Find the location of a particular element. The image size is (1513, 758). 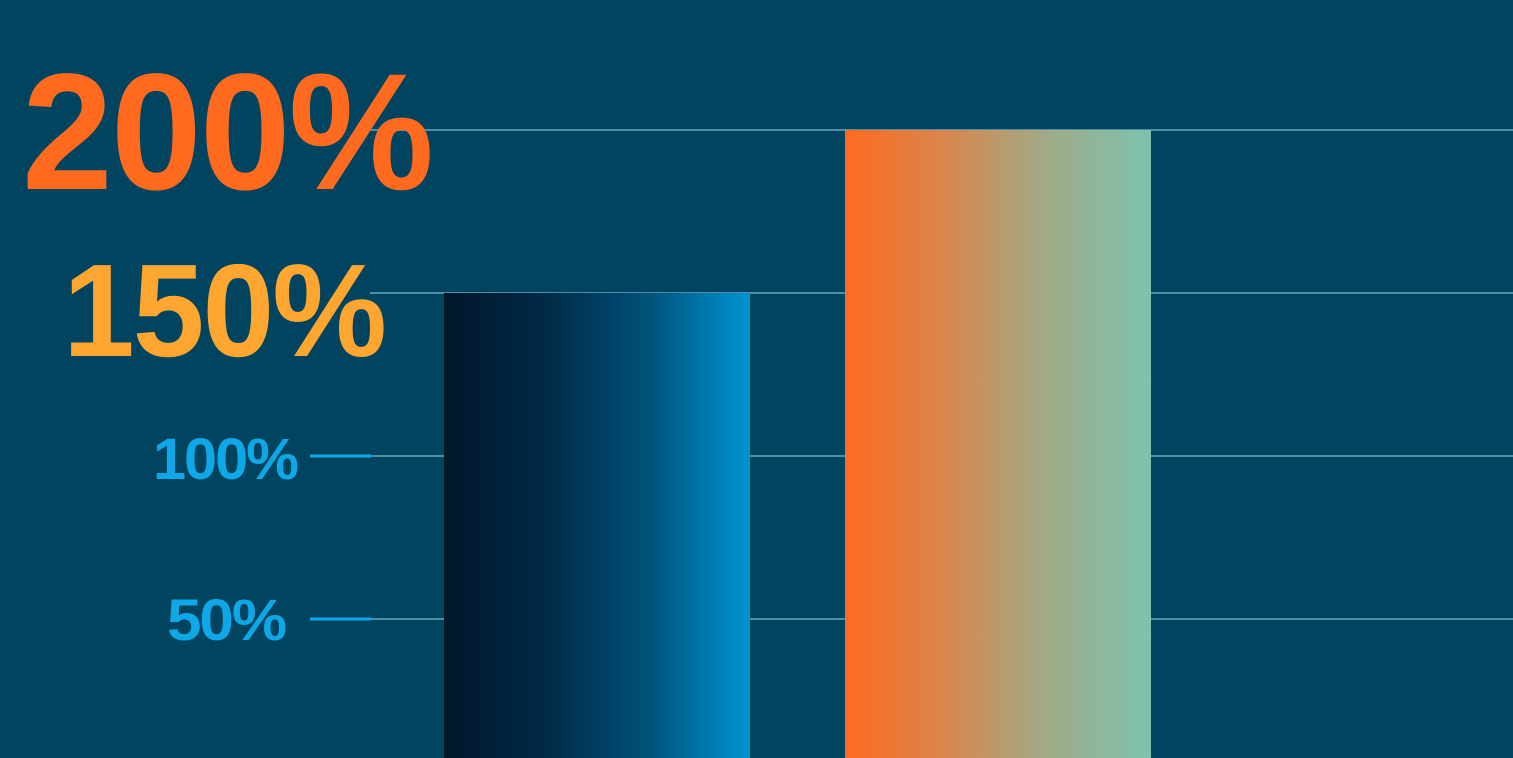

y-tick-label-100: 100% is located at coordinates (225, 459).